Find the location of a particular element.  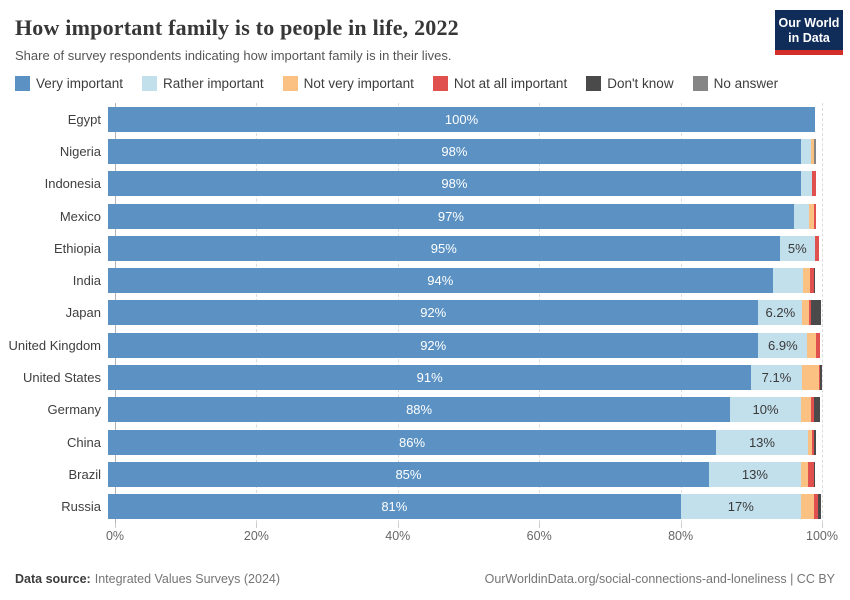

segment-very-important: 100% is located at coordinates (461, 119).